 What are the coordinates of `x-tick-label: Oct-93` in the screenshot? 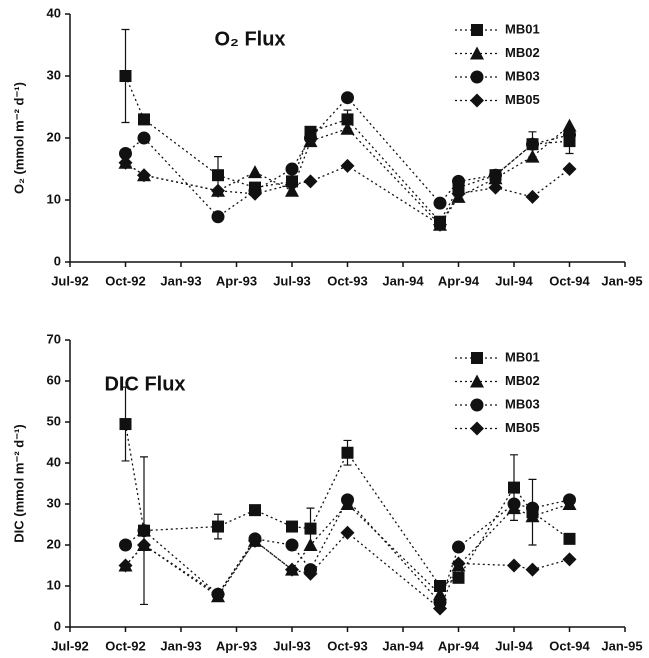 It's located at (347, 280).